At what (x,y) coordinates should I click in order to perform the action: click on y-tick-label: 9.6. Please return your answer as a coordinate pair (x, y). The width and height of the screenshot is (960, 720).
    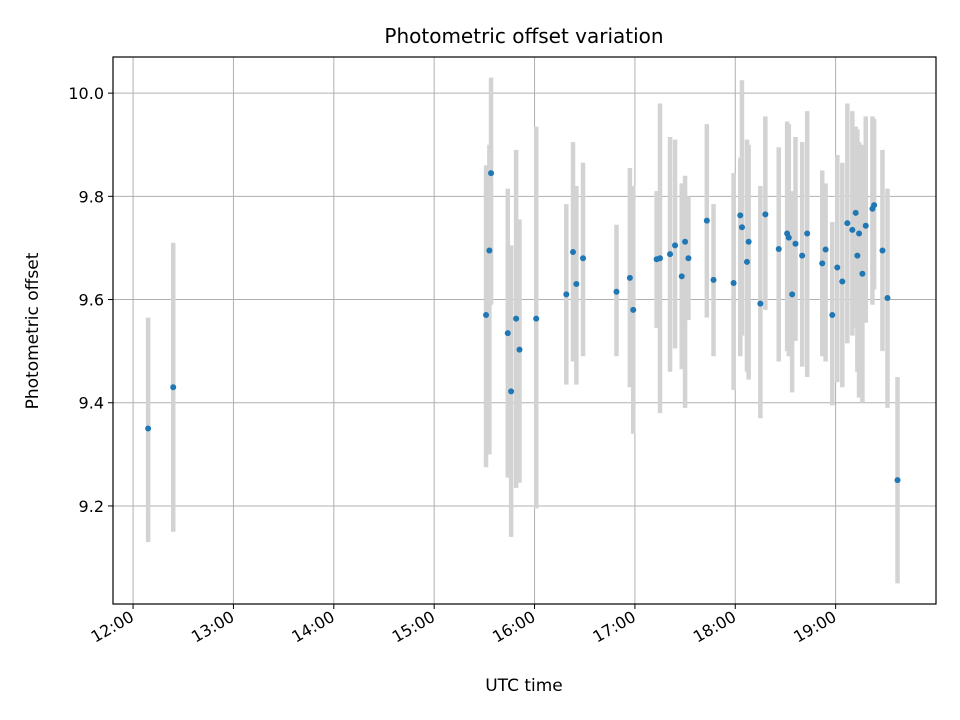
    Looking at the image, I should click on (91, 300).